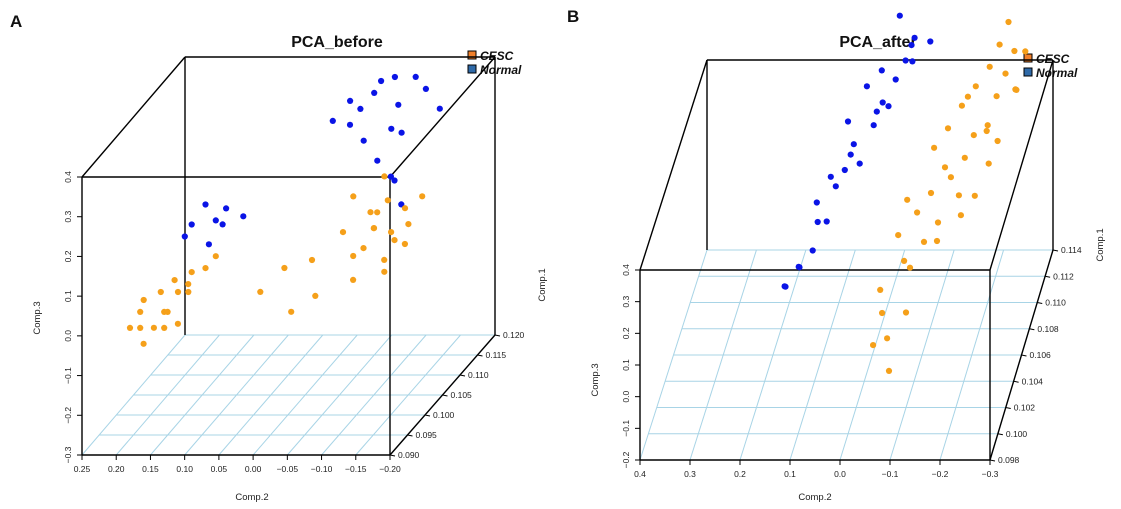 This screenshot has width=1121, height=509. Describe the element at coordinates (276, 260) in the screenshot. I see `series-cesc` at that location.